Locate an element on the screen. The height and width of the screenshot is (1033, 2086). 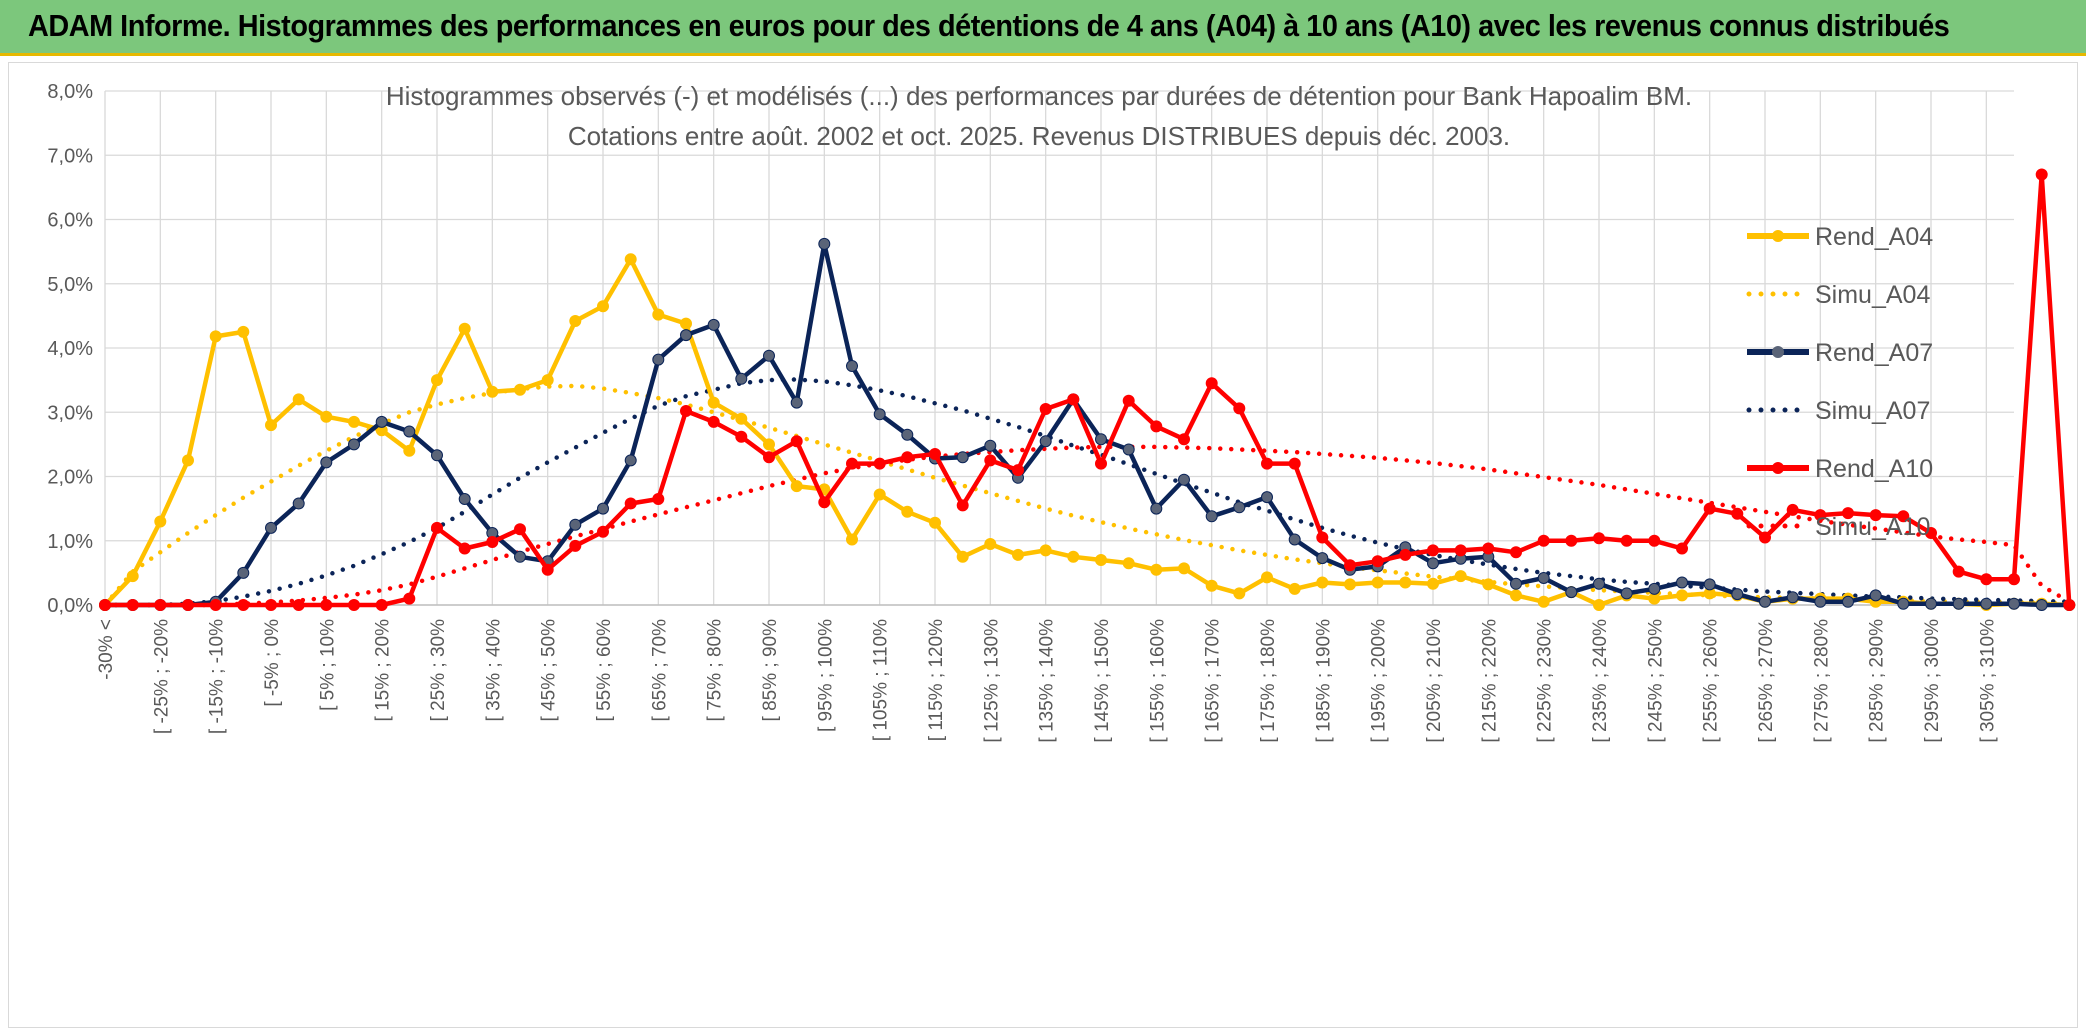
x-tick-label: [ 225% ; 230% is located at coordinates (1545, 681).